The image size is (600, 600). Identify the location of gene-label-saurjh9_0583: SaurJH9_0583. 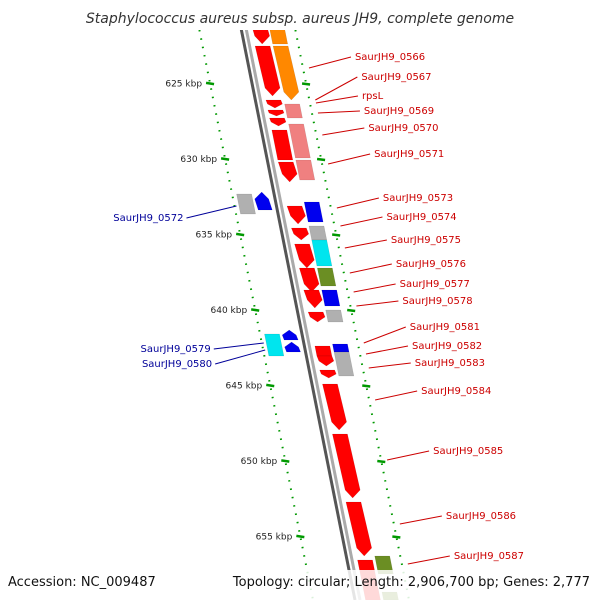
(450, 363).